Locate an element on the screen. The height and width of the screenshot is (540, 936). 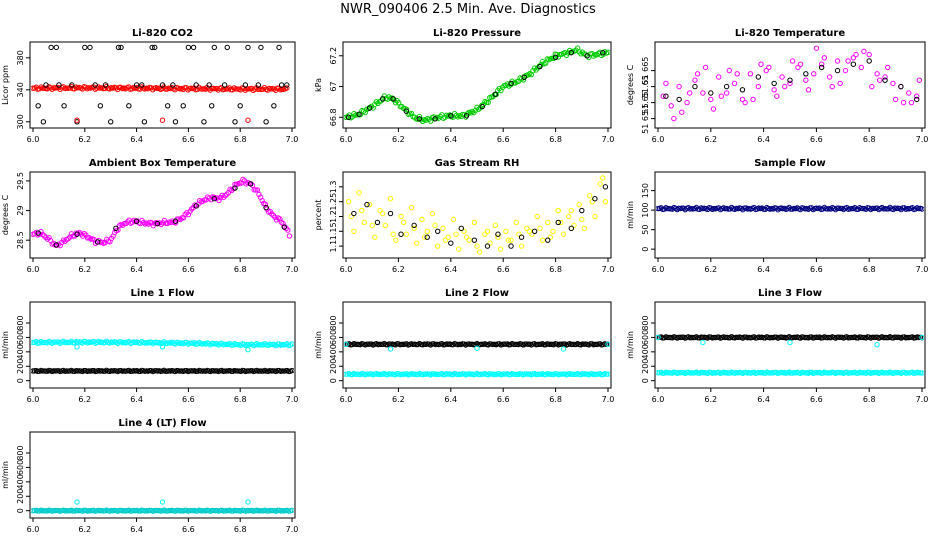
page-title: NWR_090406 2.5 Min. Ave. Diagnostics is located at coordinates (468, 9).